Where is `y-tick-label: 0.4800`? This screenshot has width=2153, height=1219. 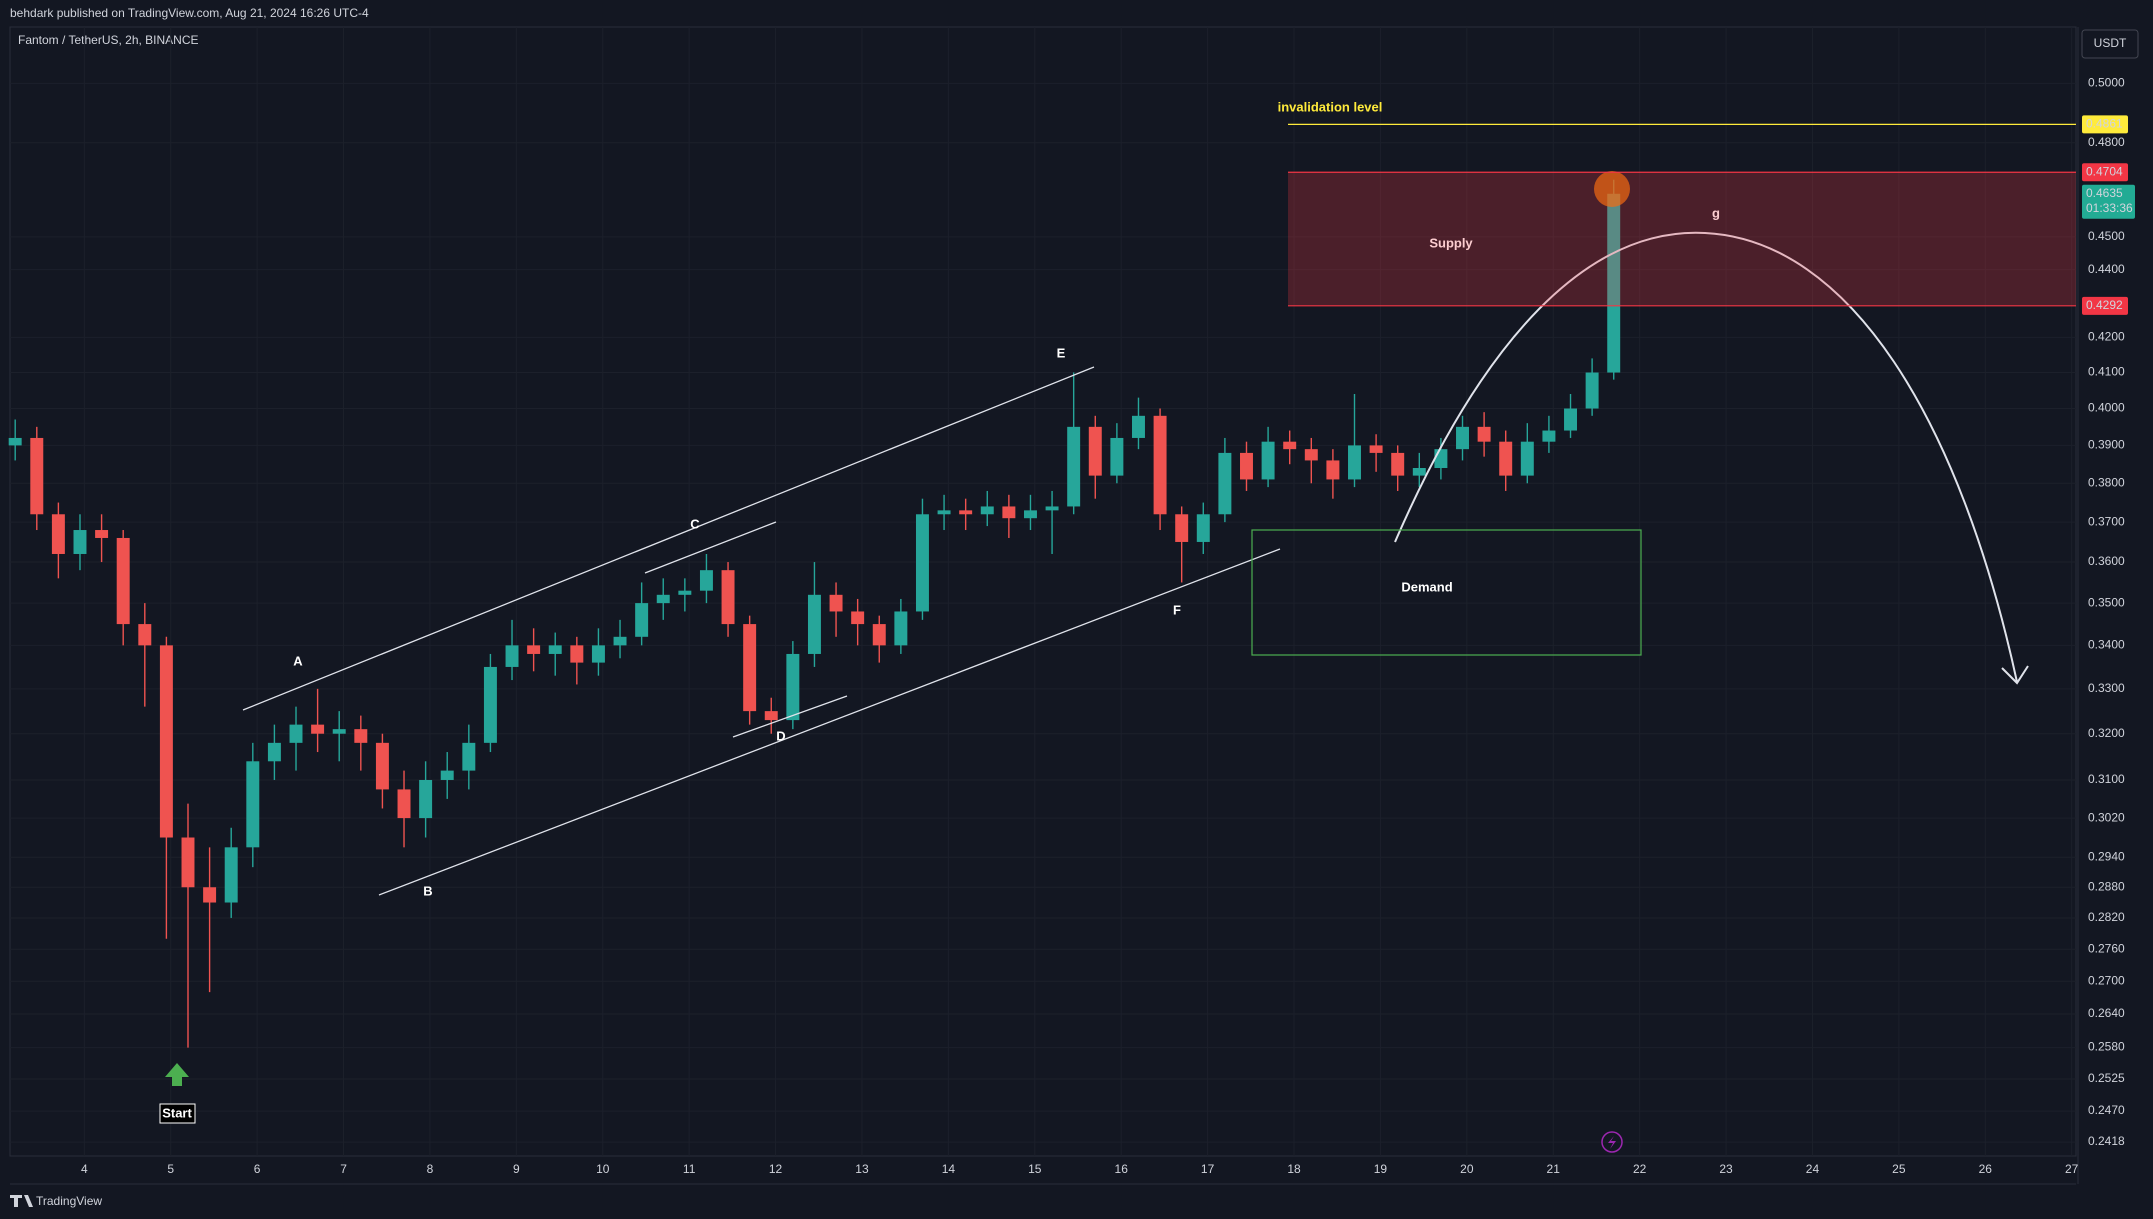 y-tick-label: 0.4800 is located at coordinates (2106, 142).